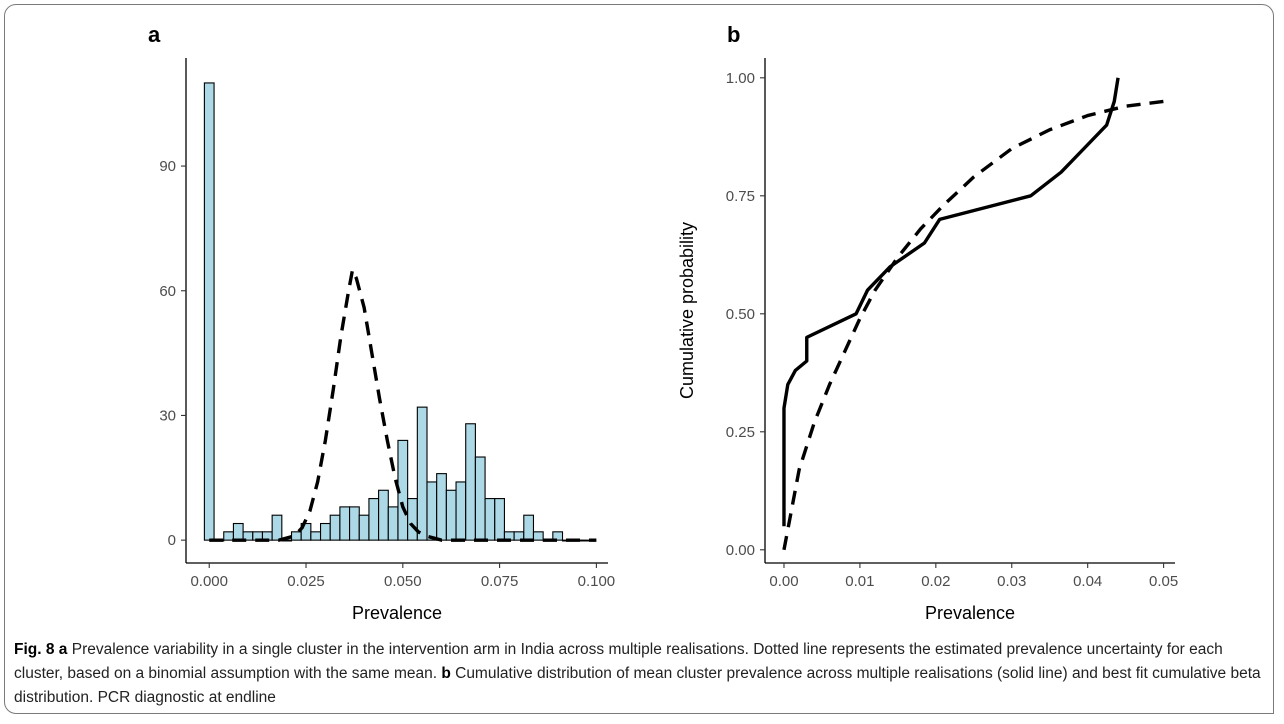 The image size is (1284, 724). What do you see at coordinates (306, 581) in the screenshot?
I see `chart-a-x-tick-label: 0.025` at bounding box center [306, 581].